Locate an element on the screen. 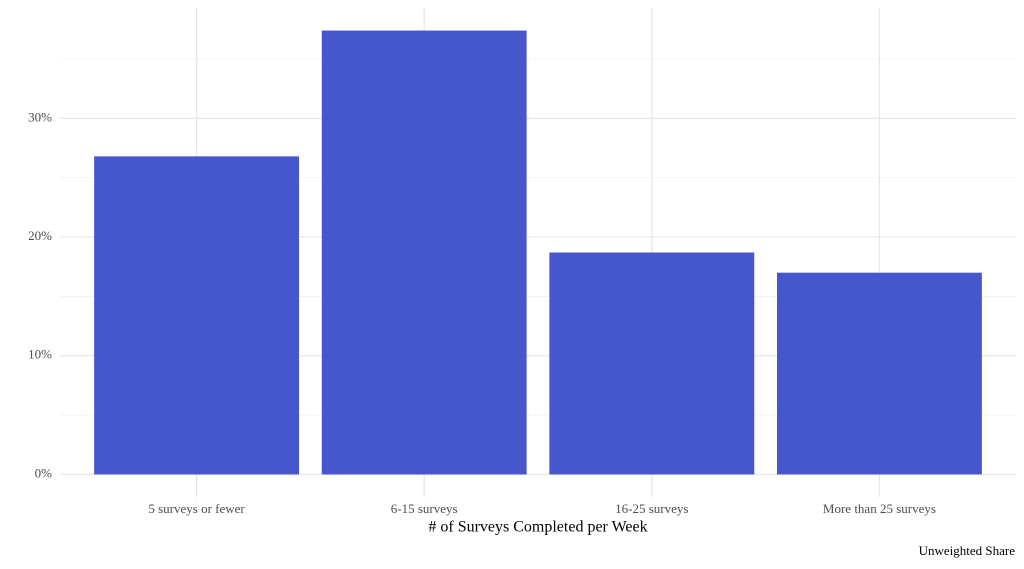 This screenshot has width=1024, height=569. y-tick-label: 20% is located at coordinates (40, 235).